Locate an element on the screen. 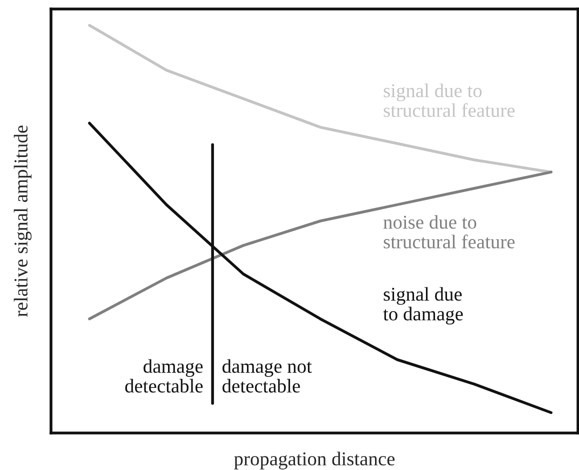 This screenshot has height=470, width=579. y-axis-title: relative signal amplitude is located at coordinates (23, 221).